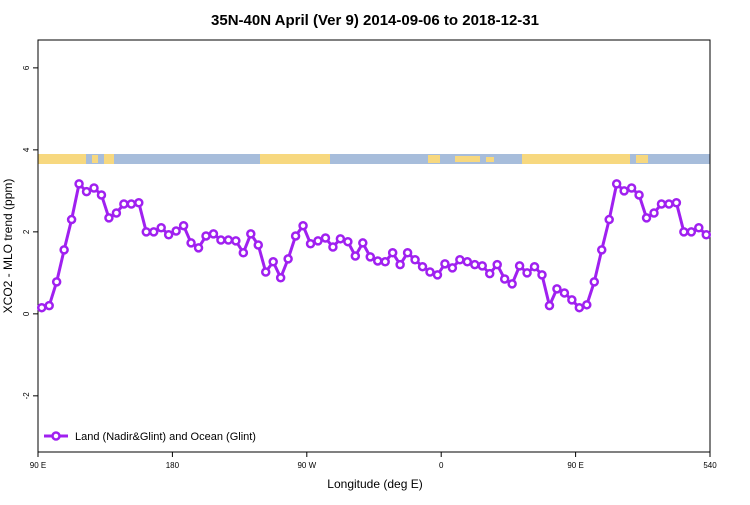  I want to click on y-tick-label: 6, so click(26, 67).